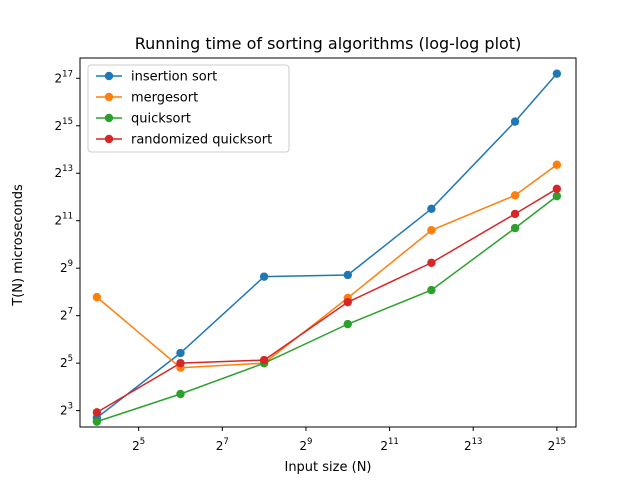 Image resolution: width=640 pixels, height=484 pixels. I want to click on legend-label: mergesort, so click(164, 98).